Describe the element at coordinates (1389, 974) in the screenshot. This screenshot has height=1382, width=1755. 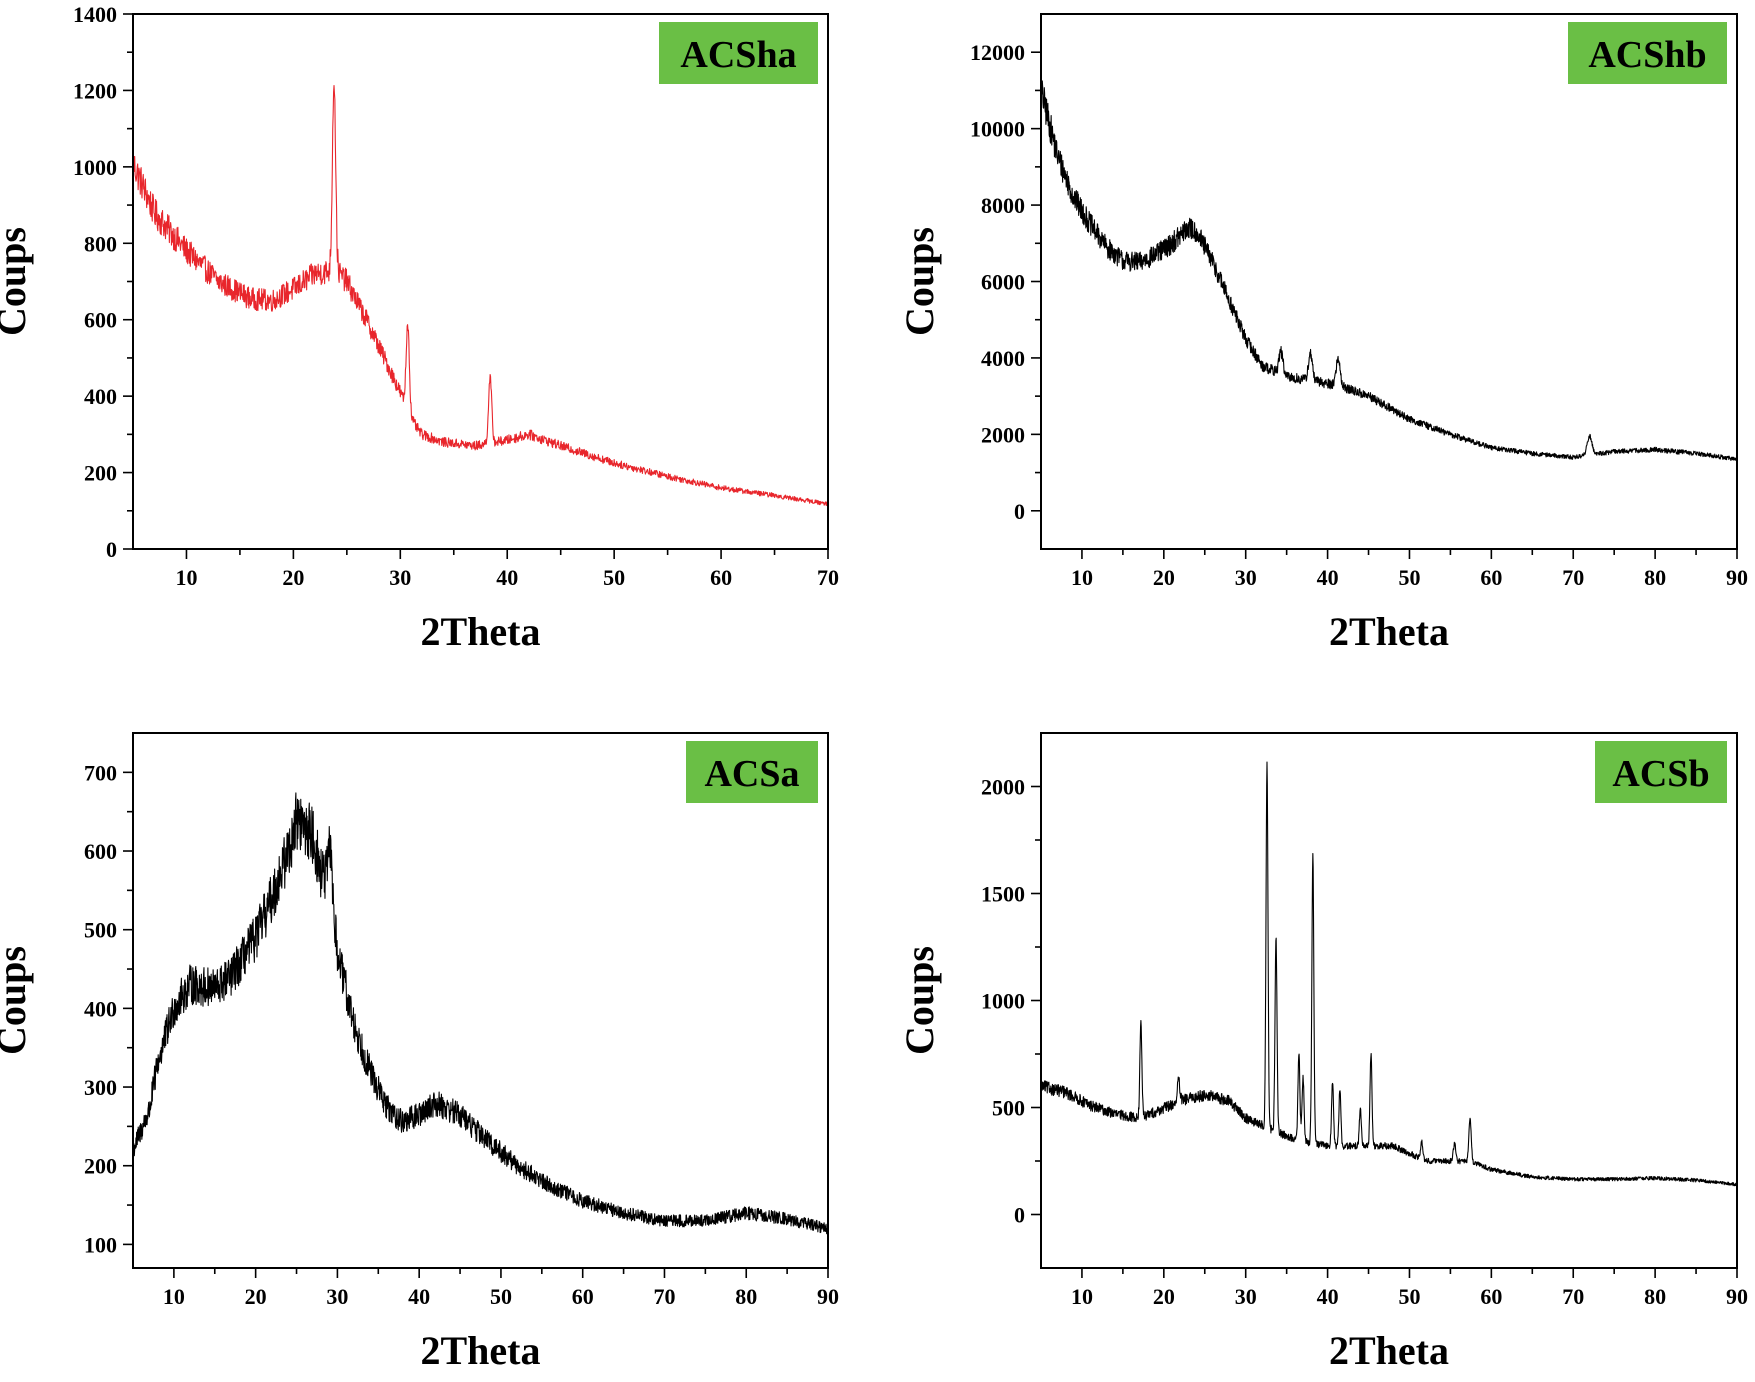
I see `data-series-ACSb` at that location.